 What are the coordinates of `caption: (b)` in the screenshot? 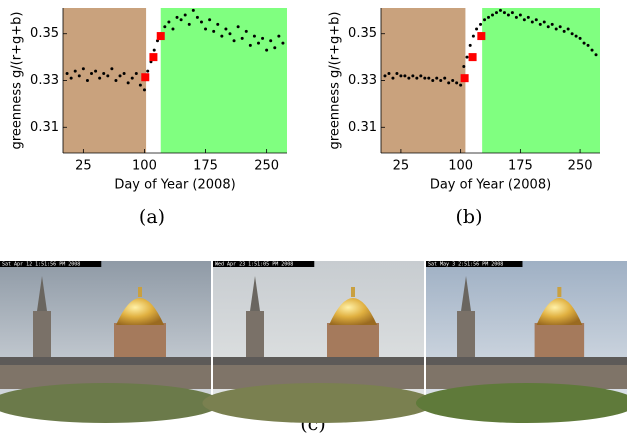 It's located at (469, 217).